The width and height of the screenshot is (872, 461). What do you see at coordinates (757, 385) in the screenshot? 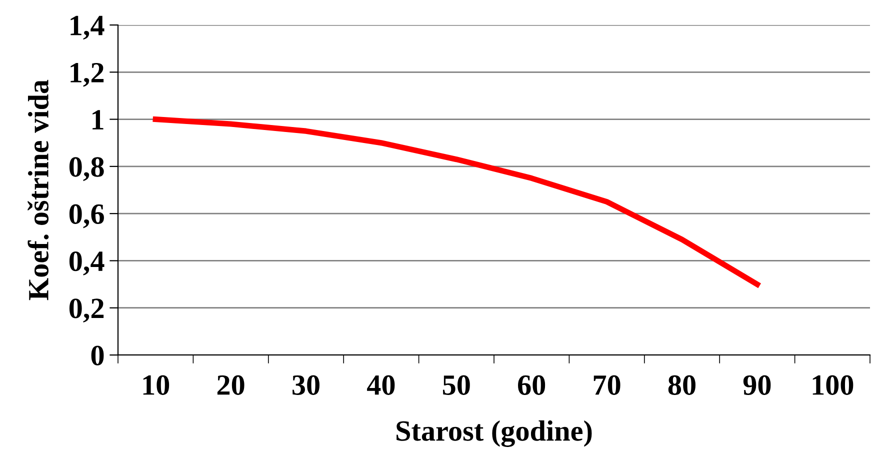
I see `x-tick-label: 90` at bounding box center [757, 385].